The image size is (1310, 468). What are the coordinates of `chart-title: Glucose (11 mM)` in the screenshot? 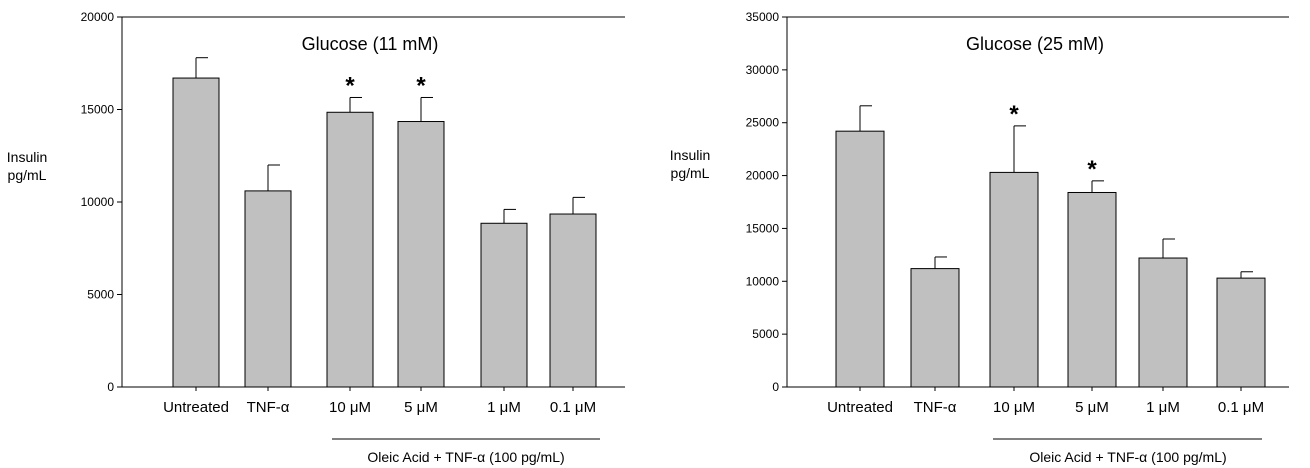 It's located at (370, 44).